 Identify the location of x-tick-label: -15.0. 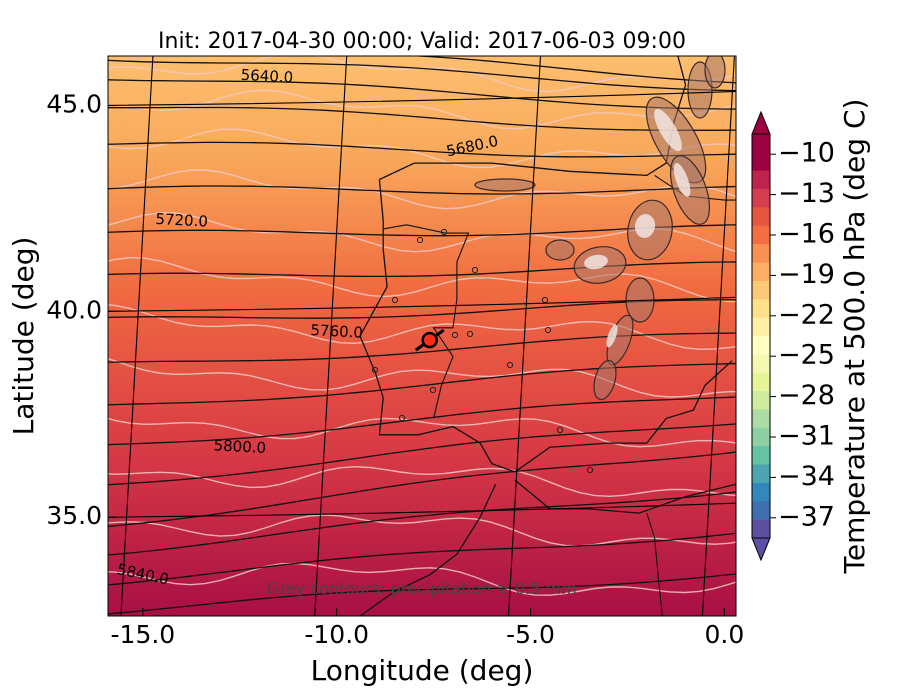
(143, 634).